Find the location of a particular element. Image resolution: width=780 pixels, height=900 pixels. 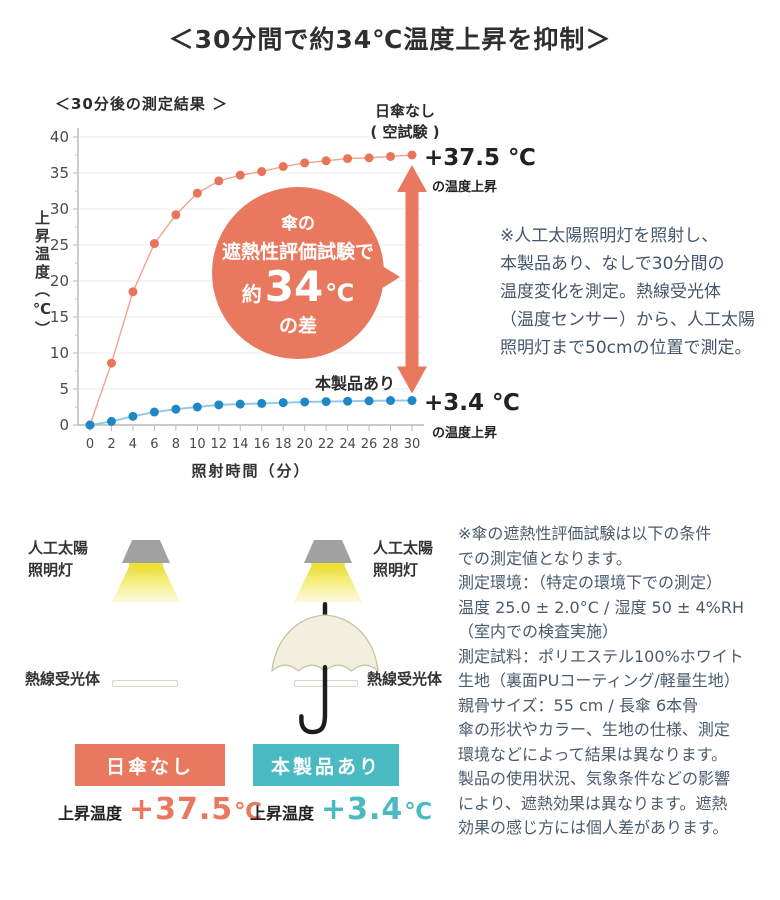

svg-text: 35 is located at coordinates (59, 173).